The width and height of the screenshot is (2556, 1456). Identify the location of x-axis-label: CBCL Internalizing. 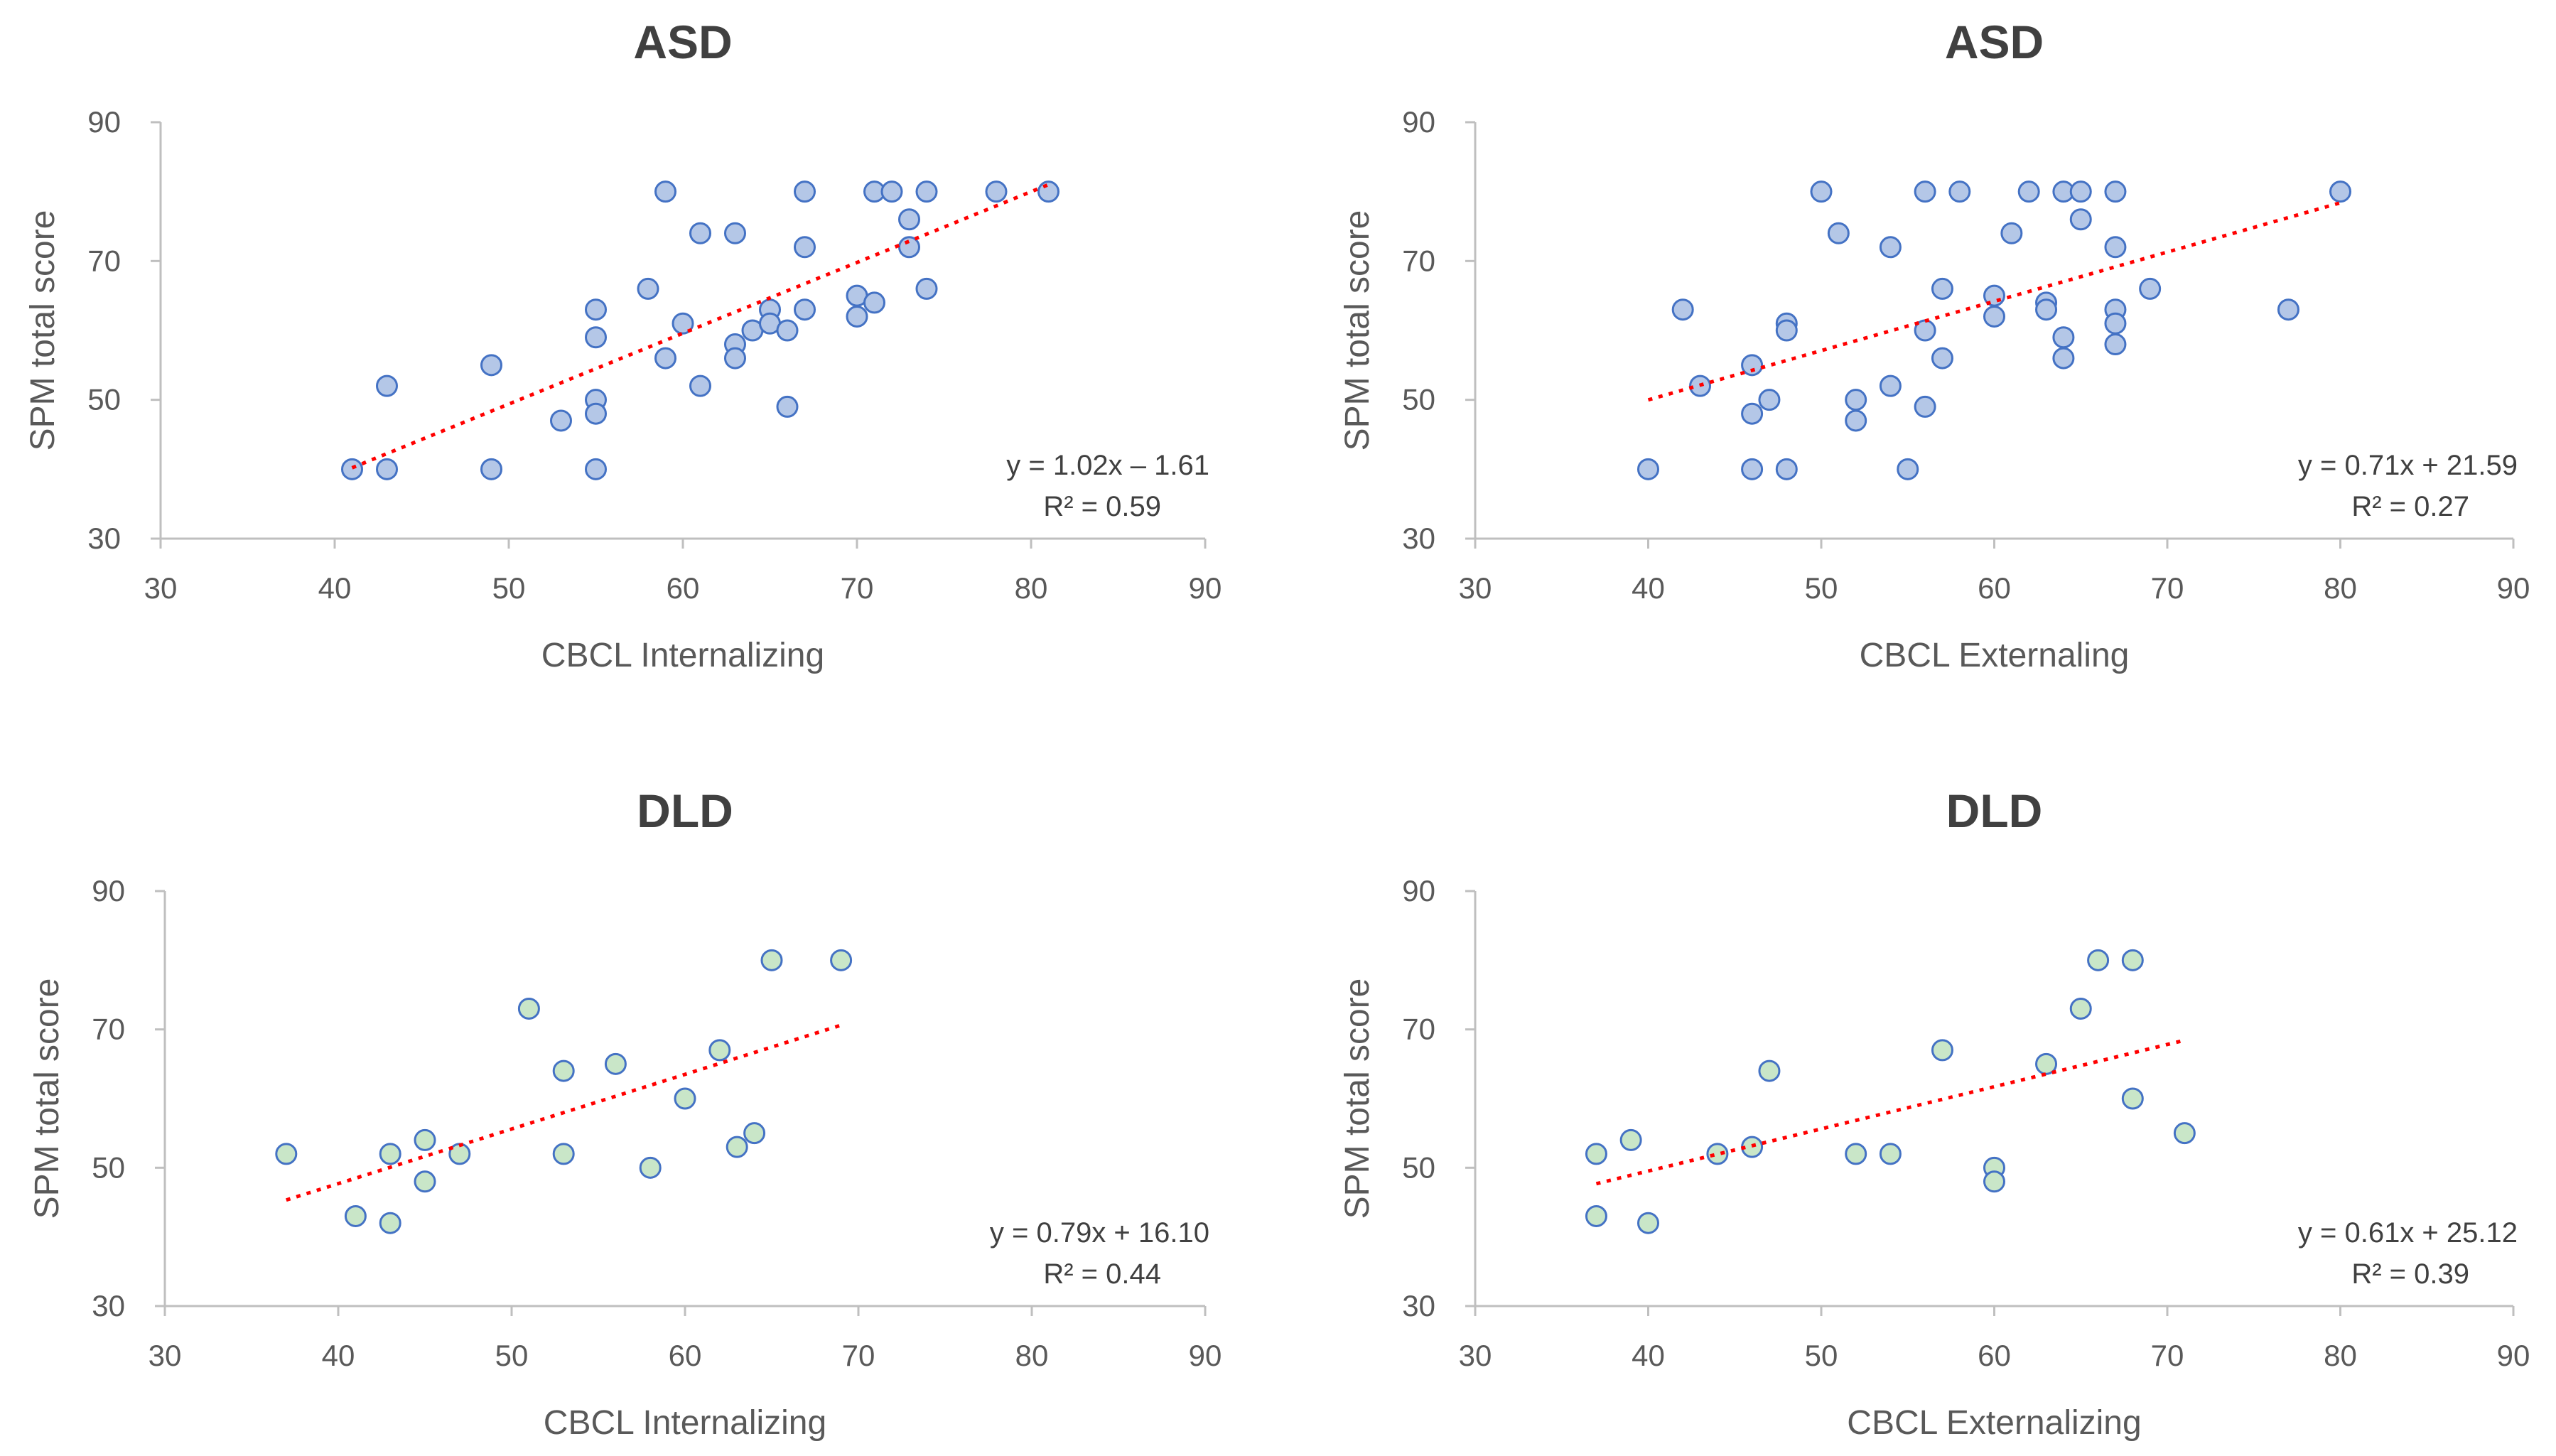
(682, 656).